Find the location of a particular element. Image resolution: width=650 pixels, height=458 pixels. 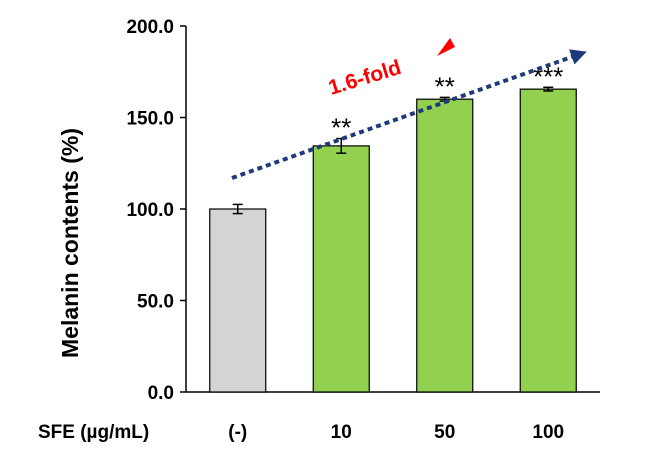

y-tick-label: 150.0 is located at coordinates (150, 119).